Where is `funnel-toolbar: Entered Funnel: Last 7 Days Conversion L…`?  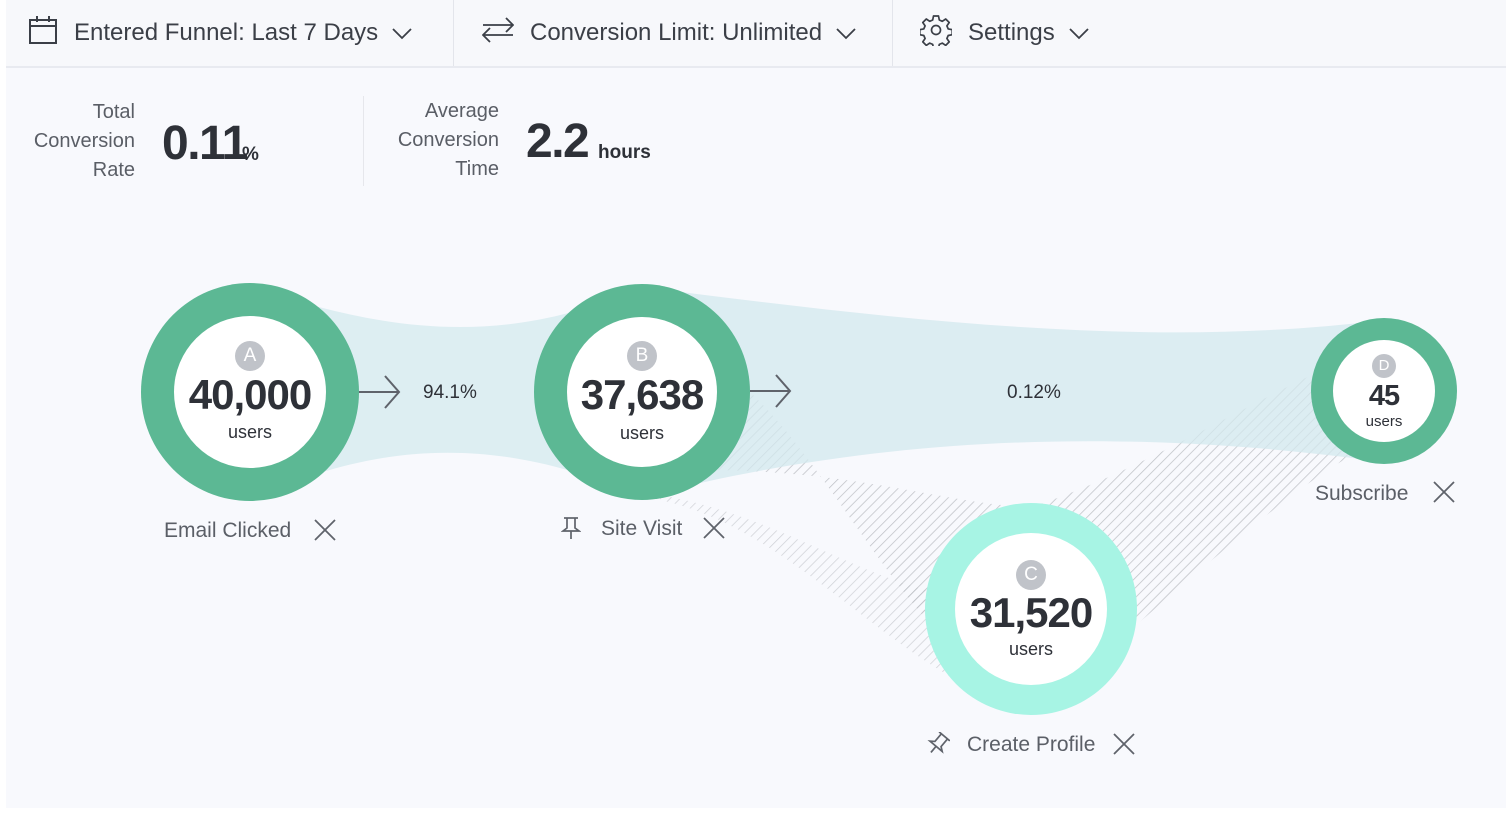 funnel-toolbar: Entered Funnel: Last 7 Days Conversion L… is located at coordinates (756, 34).